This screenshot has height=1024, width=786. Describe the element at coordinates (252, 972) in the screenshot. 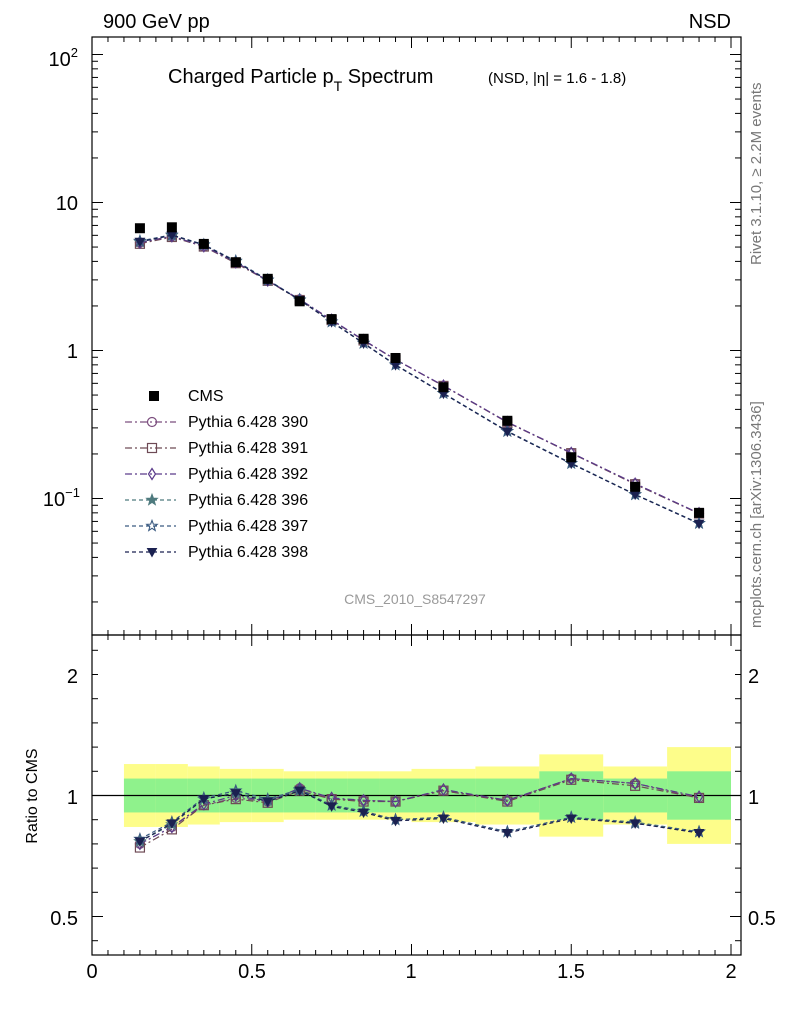

I see `xtick-label-0.5: 0.5` at that location.